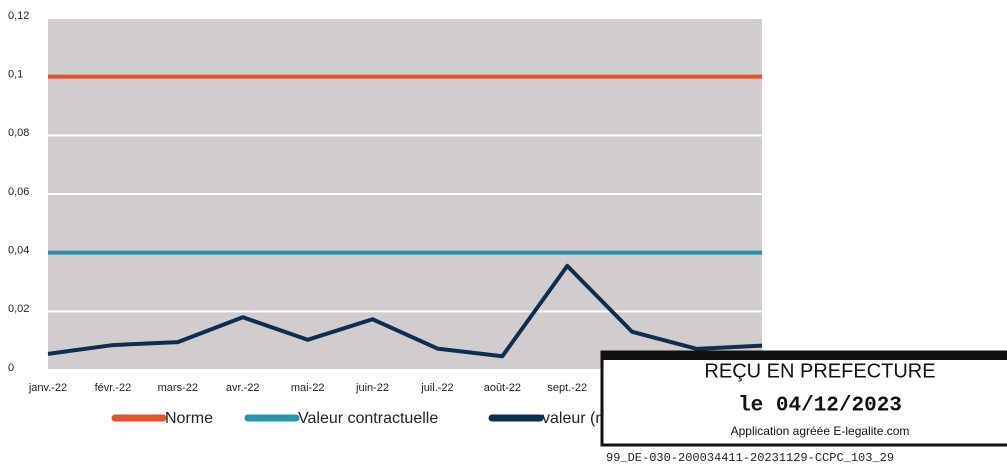 This screenshot has height=468, width=1007. Describe the element at coordinates (820, 406) in the screenshot. I see `stamp-date: le 04/12/2023` at that location.